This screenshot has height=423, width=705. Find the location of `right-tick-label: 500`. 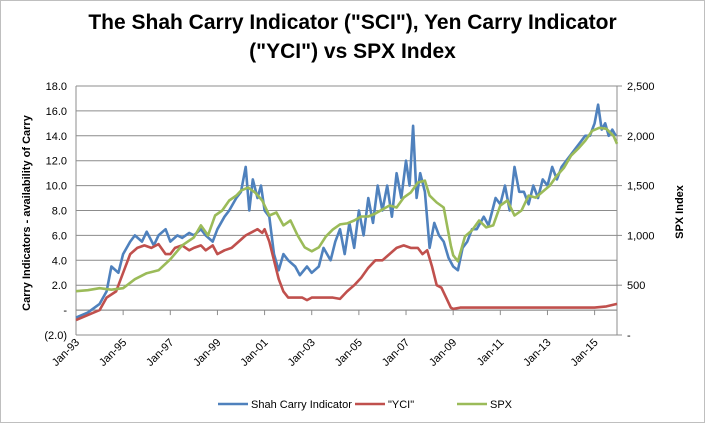

right-tick-label: 500 is located at coordinates (636, 286).